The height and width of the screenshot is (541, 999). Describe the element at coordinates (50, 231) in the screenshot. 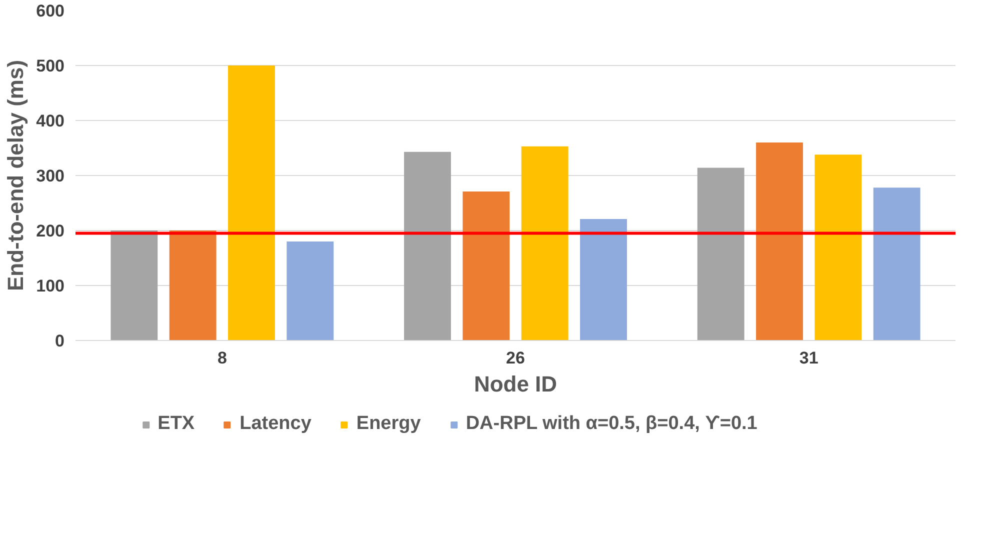

I see `y-tick-label: 200` at that location.